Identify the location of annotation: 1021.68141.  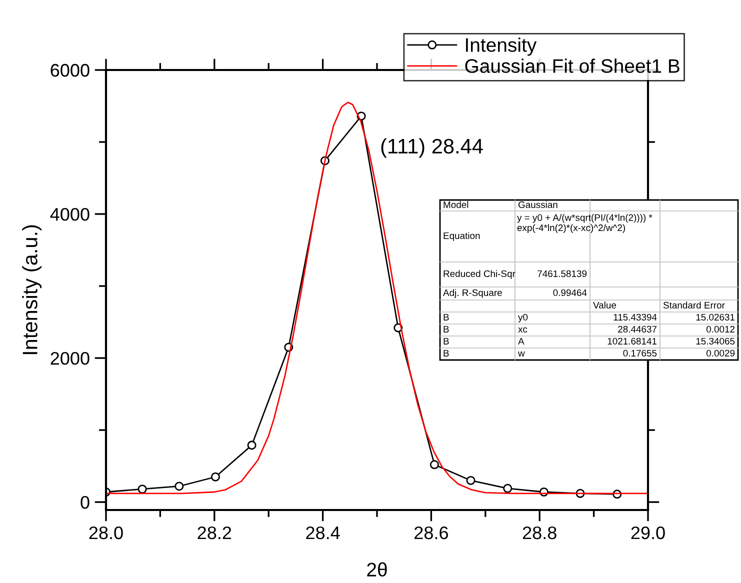
(632, 341).